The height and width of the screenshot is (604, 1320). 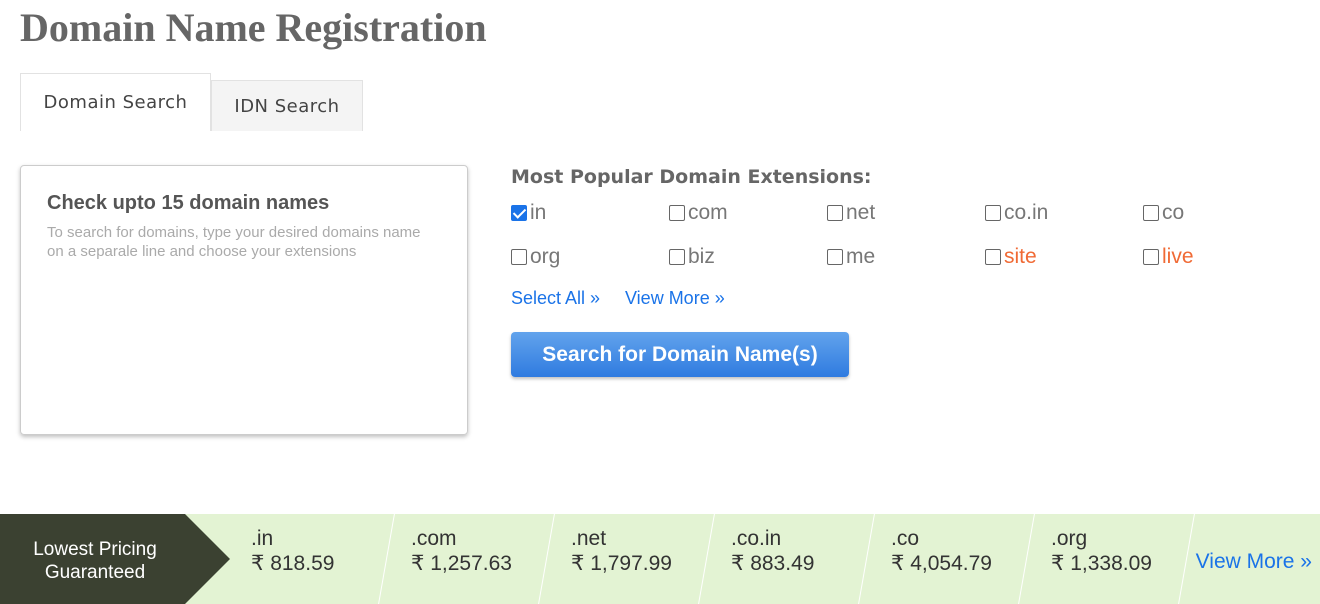 I want to click on tab-idn-search: IDN Search, so click(x=287, y=105).